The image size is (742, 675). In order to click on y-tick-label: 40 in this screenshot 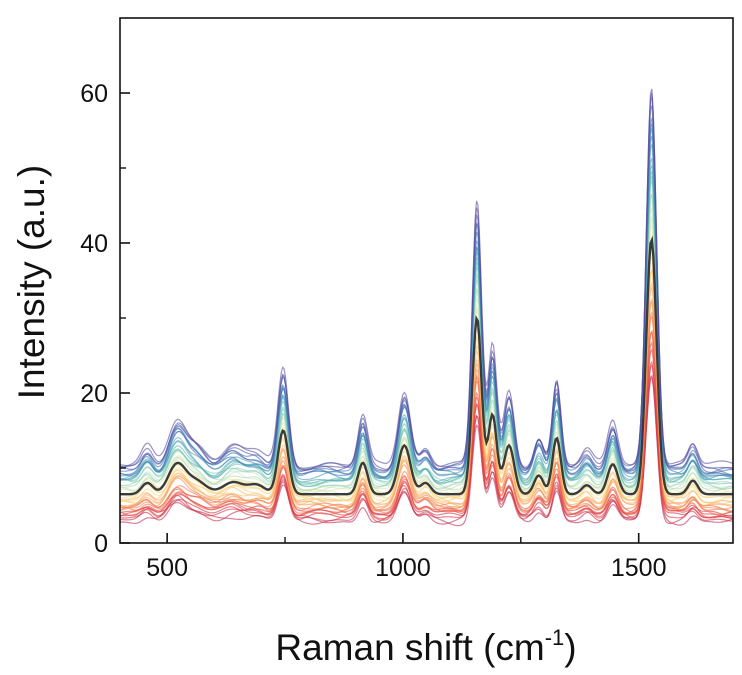, I will do `click(94, 244)`.